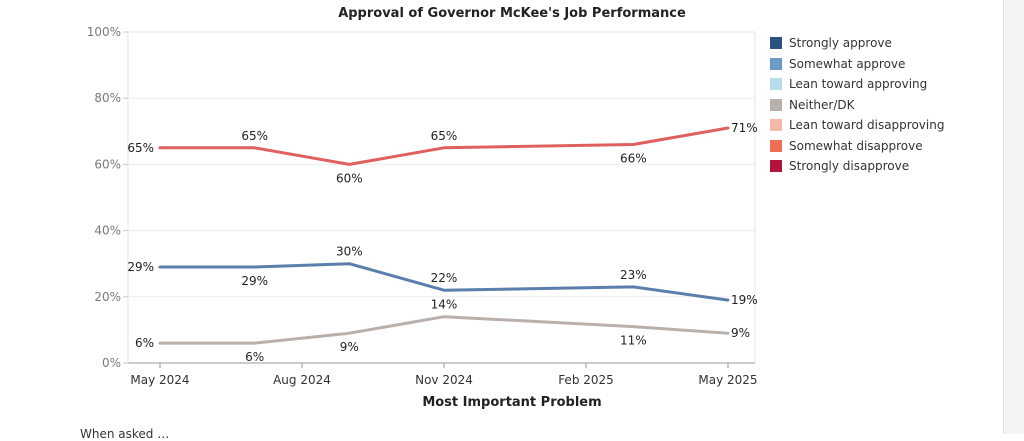 The image size is (1024, 441). Describe the element at coordinates (104, 197) in the screenshot. I see `y-tick-labels: 0% 20% 40% 60% 80% 100%` at that location.